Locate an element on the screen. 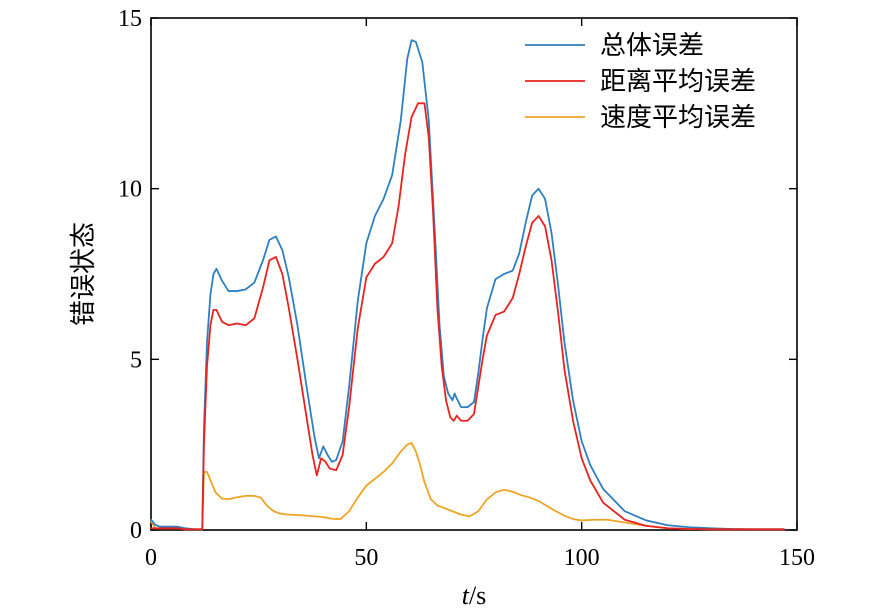  y-tick-label-15: 15 is located at coordinates (130, 19).